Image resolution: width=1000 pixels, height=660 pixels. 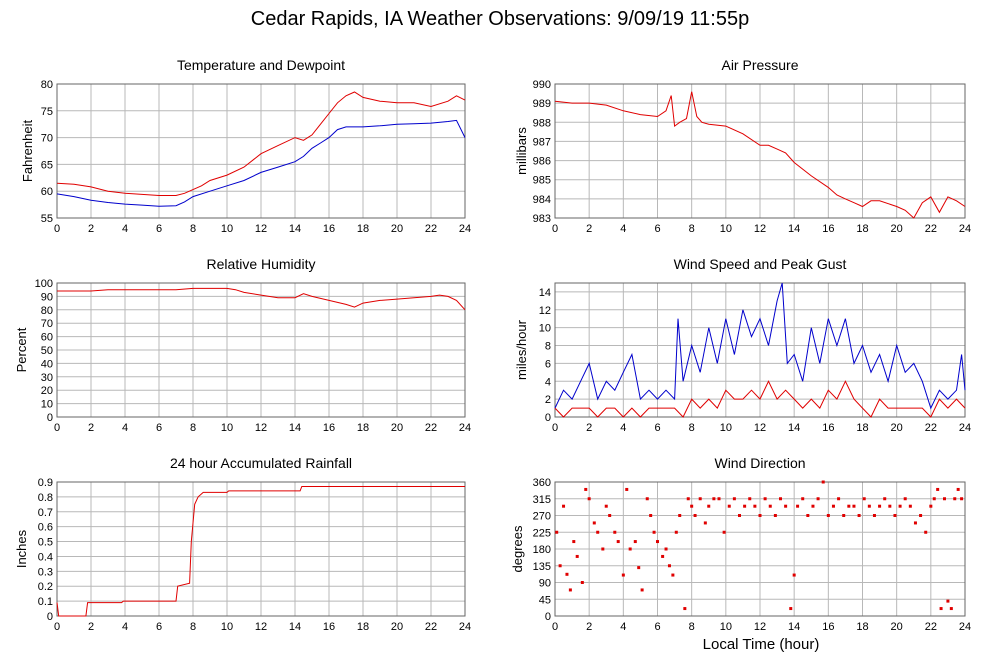 I want to click on y-tick-label: 0.6, so click(x=45, y=528).